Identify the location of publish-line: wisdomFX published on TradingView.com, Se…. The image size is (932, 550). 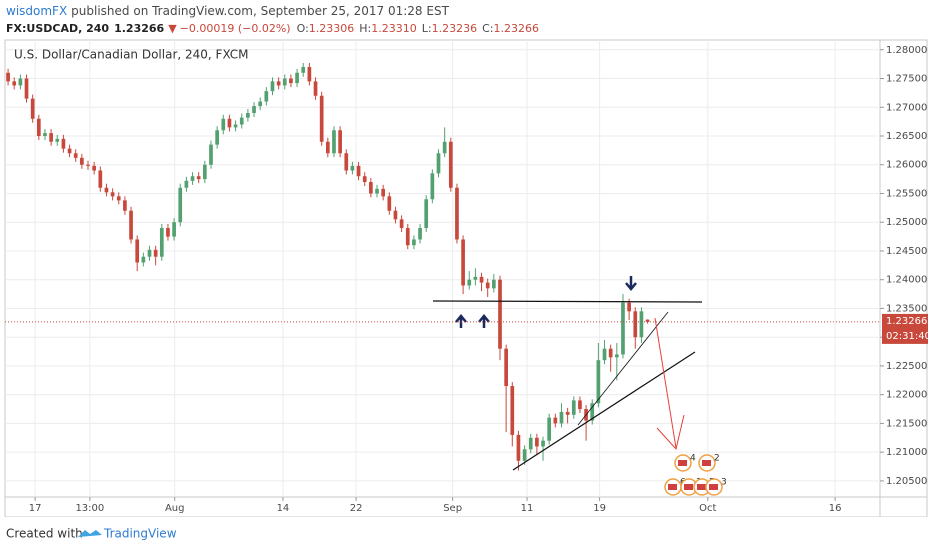
(228, 11).